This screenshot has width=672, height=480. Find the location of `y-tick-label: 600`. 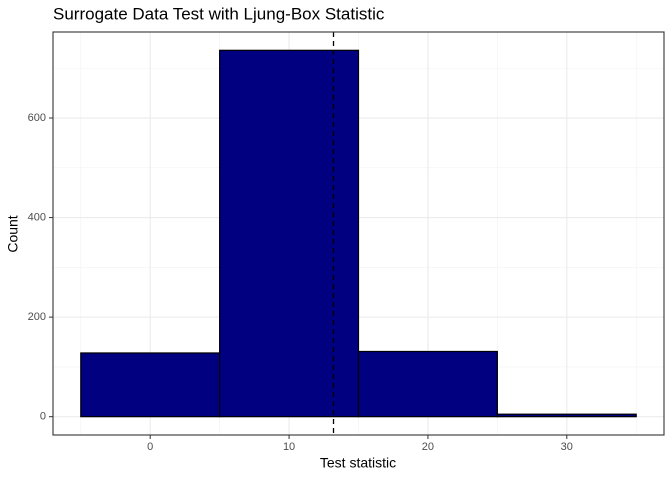

y-tick-label: 600 is located at coordinates (37, 118).